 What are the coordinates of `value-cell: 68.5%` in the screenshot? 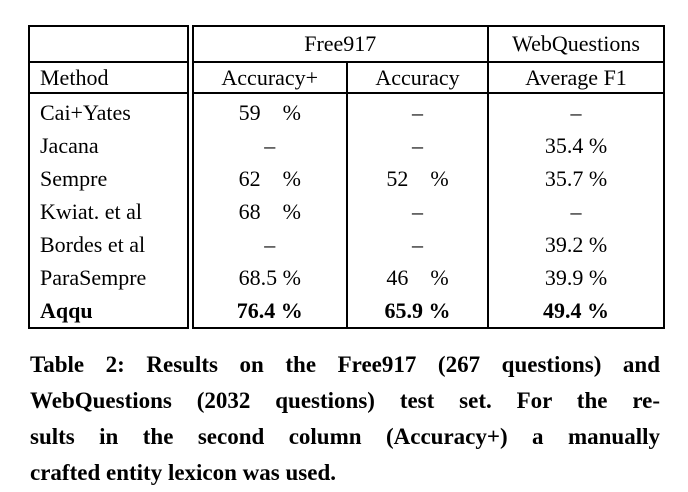 It's located at (268, 277).